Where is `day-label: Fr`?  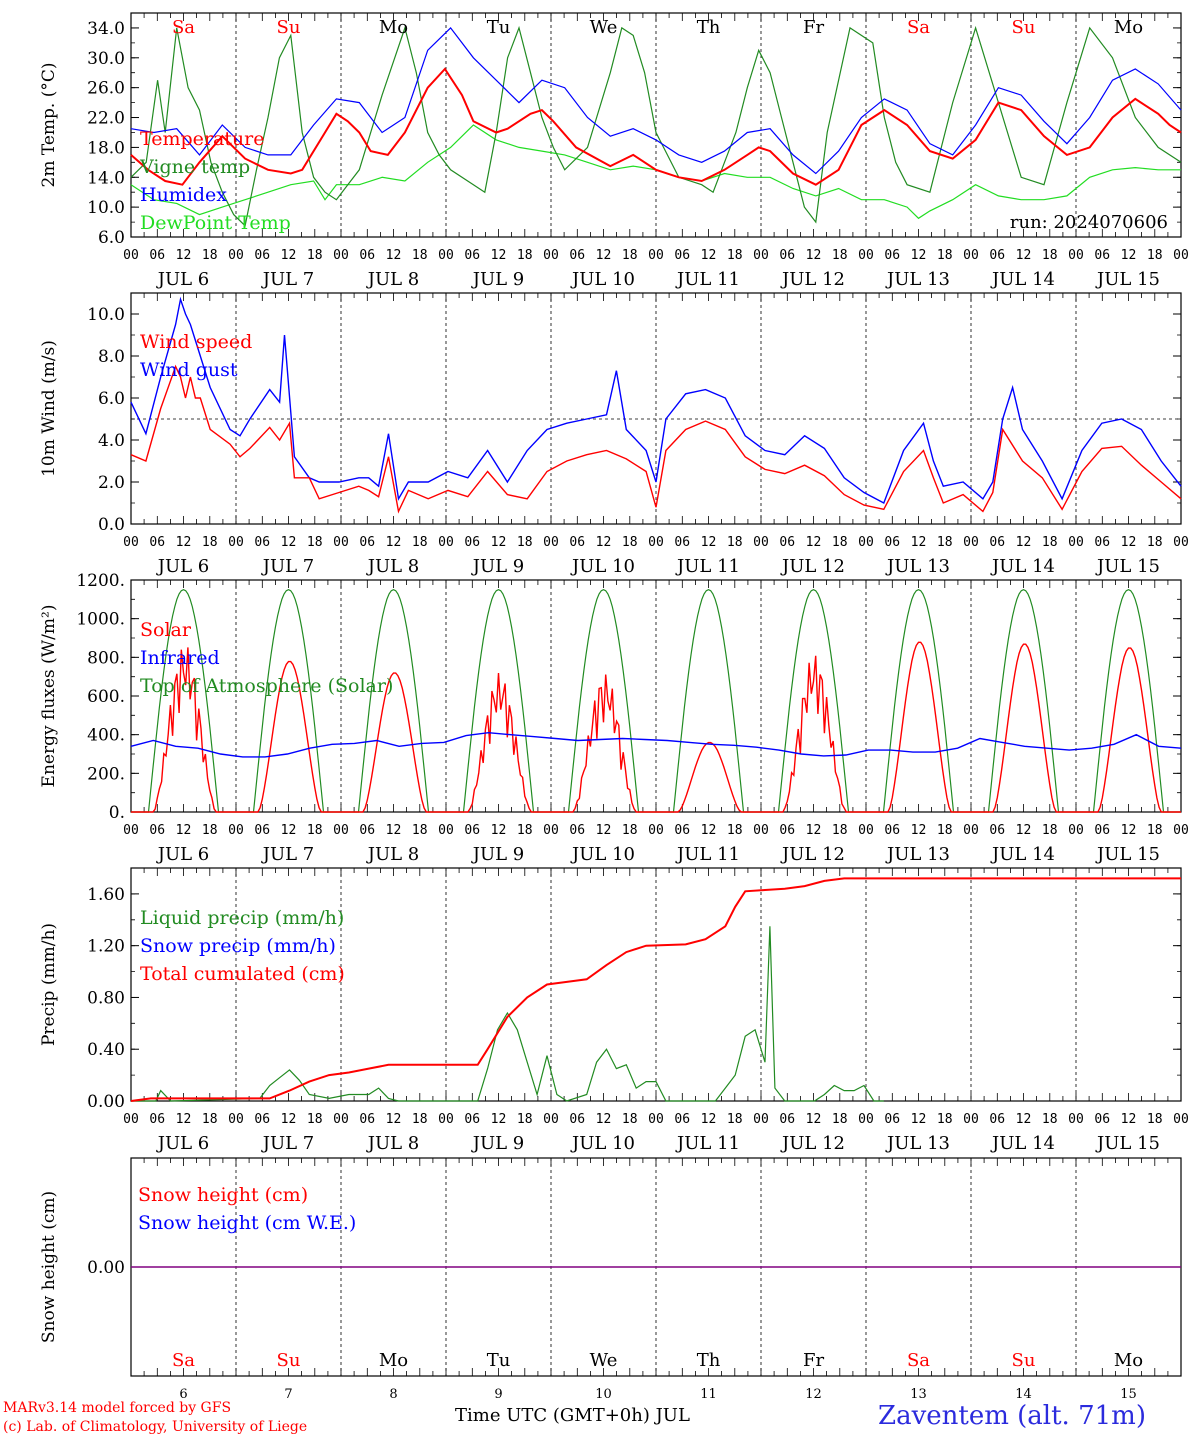
day-label: Fr is located at coordinates (813, 27).